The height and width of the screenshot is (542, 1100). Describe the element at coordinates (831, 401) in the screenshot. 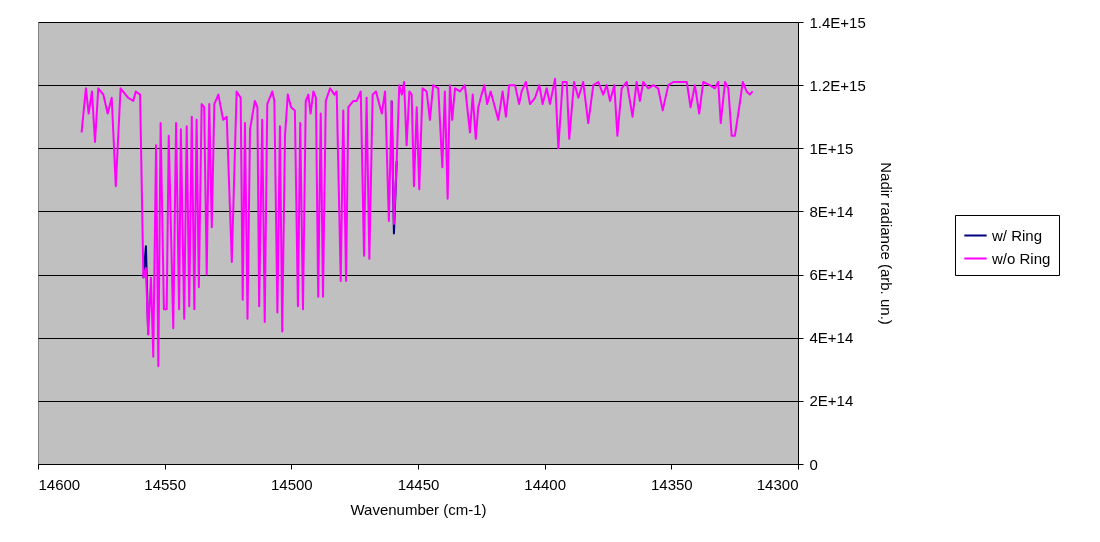

I see `y-tick-label: 2E+14` at that location.